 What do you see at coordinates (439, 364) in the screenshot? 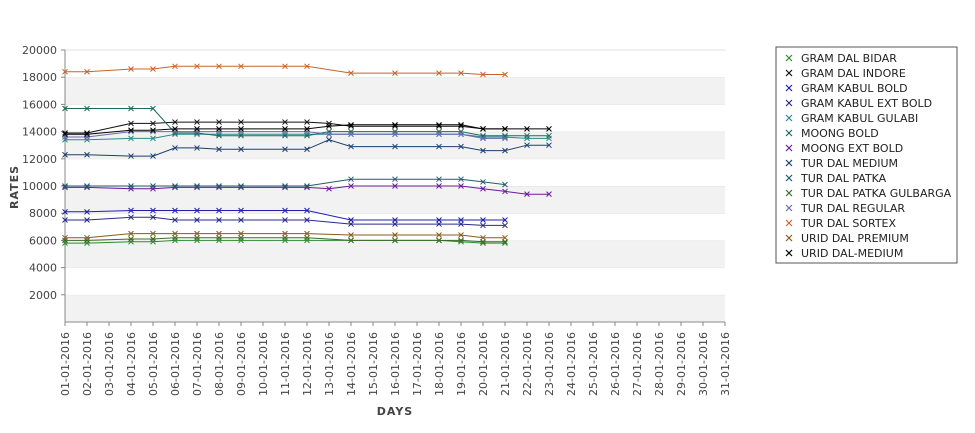
I see `x-tick-label: 18-01-2016` at bounding box center [439, 364].